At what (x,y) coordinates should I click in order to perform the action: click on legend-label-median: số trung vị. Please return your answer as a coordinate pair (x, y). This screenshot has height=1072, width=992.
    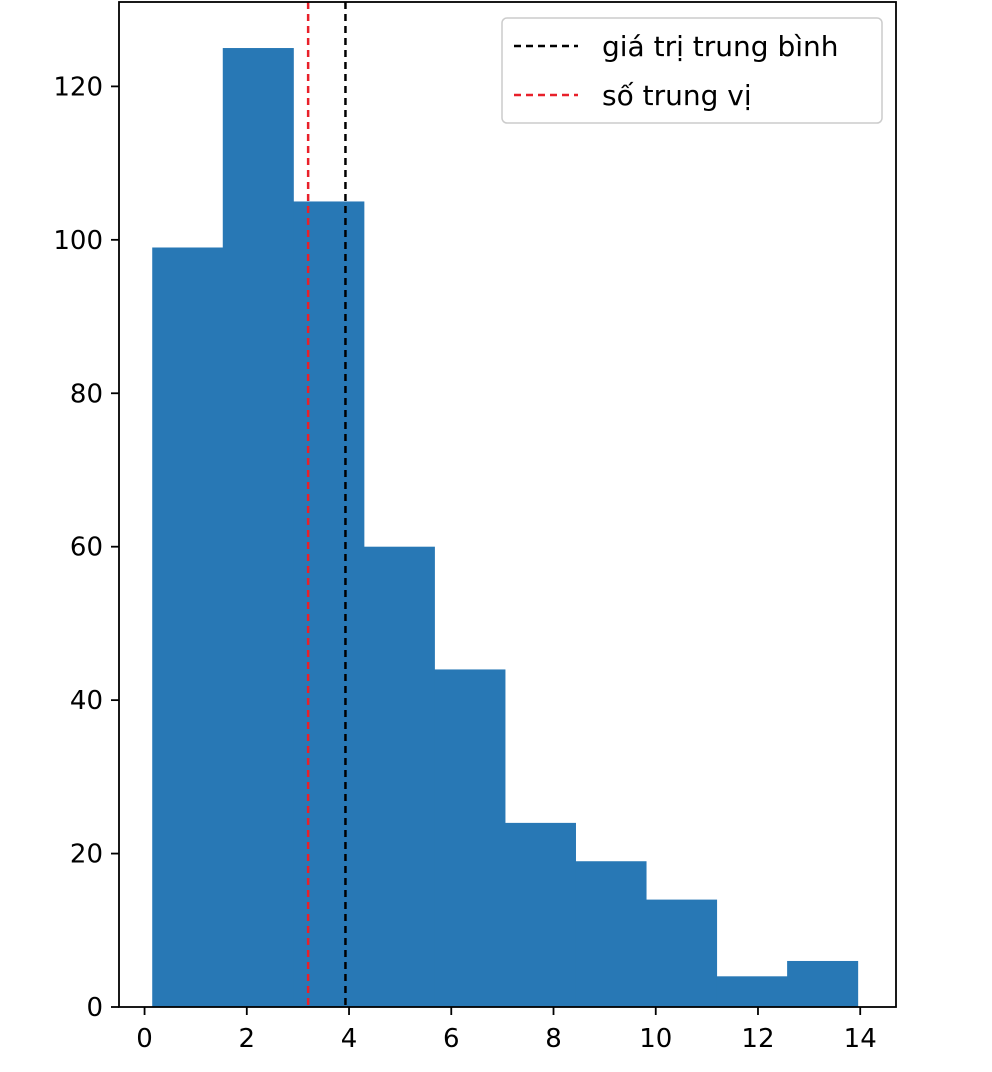
    Looking at the image, I should click on (677, 95).